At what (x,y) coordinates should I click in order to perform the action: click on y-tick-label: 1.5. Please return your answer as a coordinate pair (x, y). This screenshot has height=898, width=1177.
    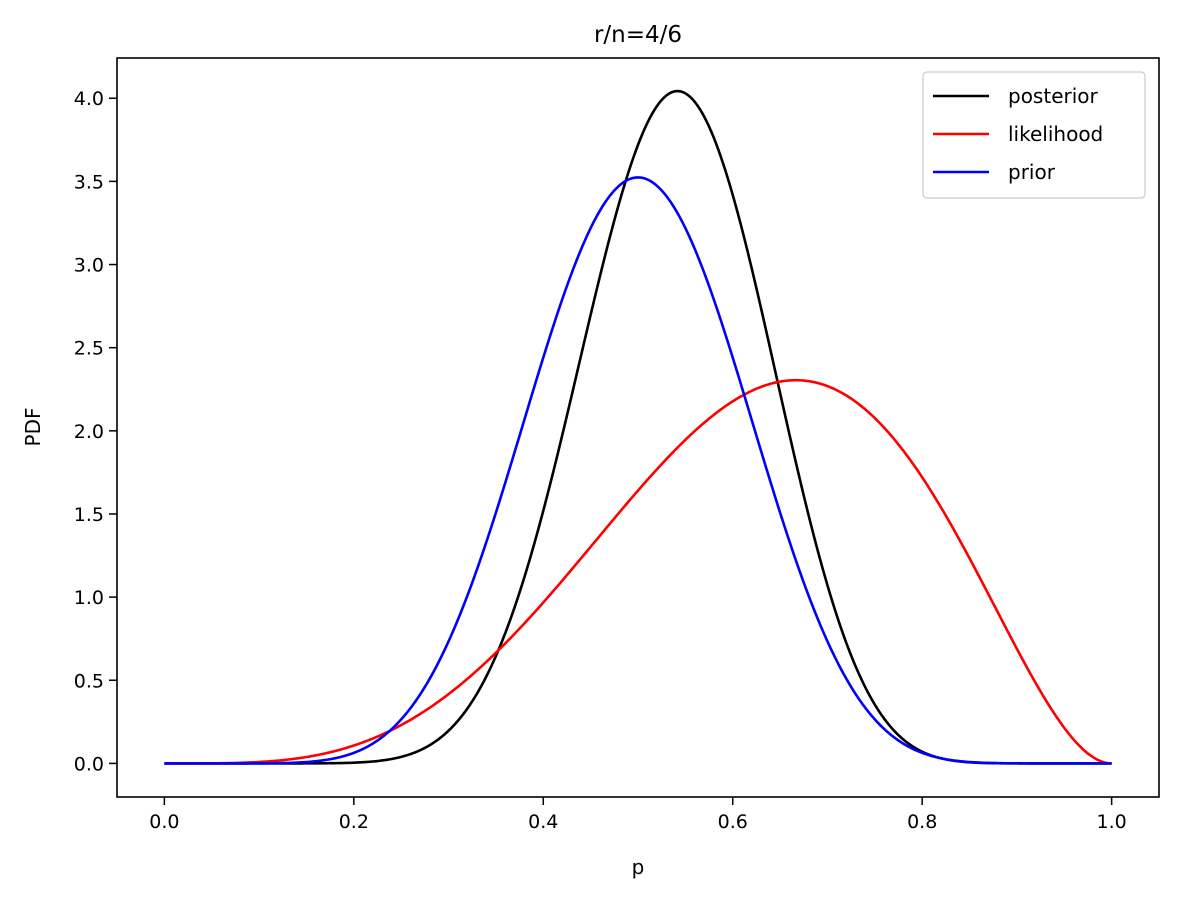
    Looking at the image, I should click on (89, 515).